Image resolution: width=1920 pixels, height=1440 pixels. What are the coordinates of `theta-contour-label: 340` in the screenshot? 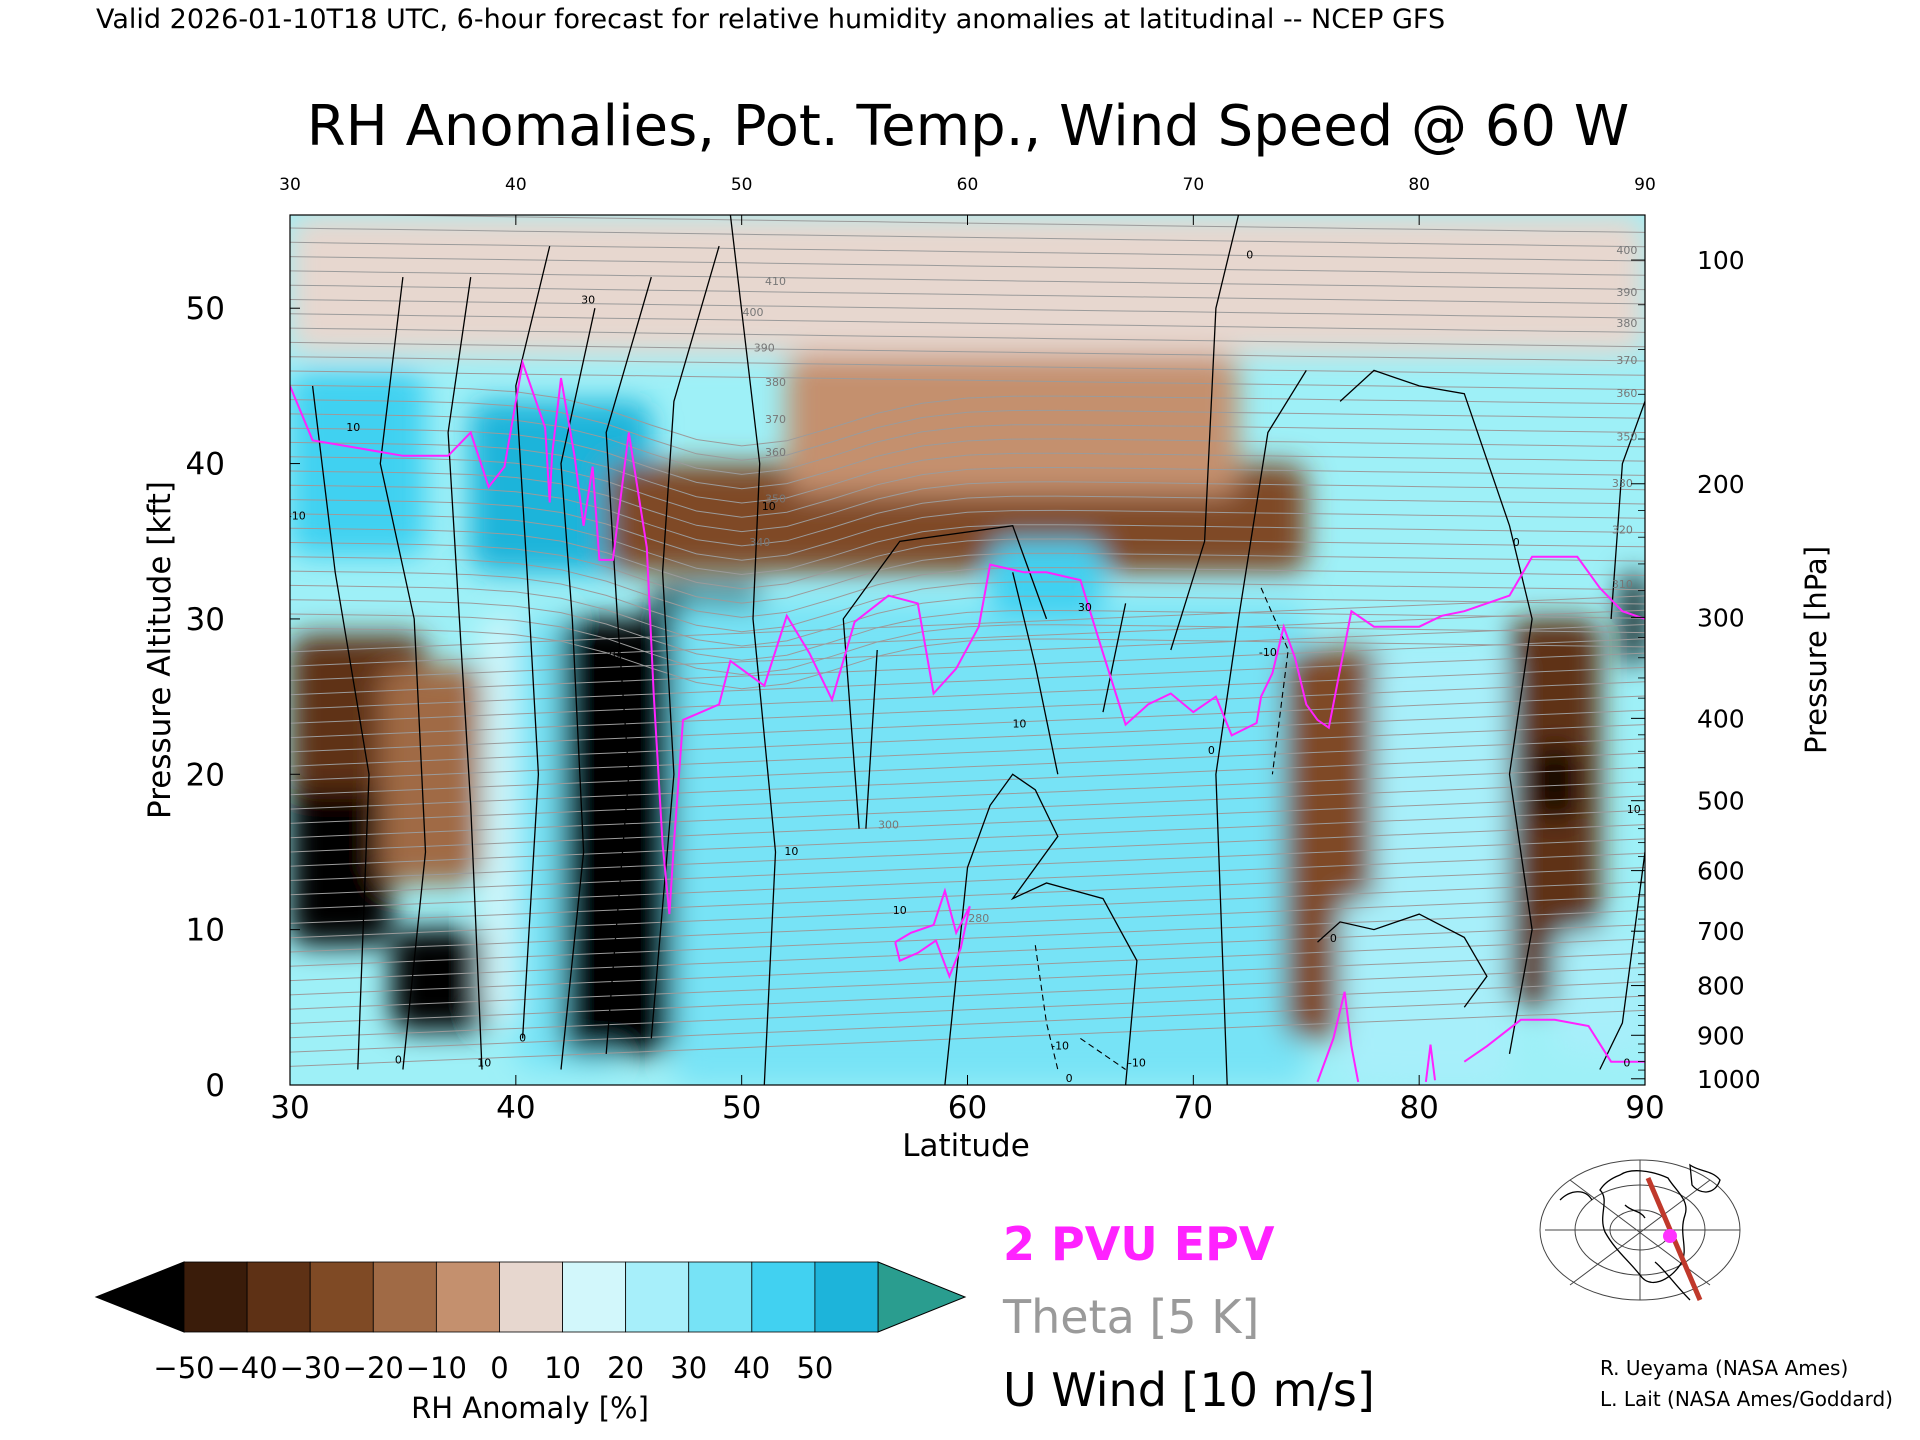 It's located at (759, 542).